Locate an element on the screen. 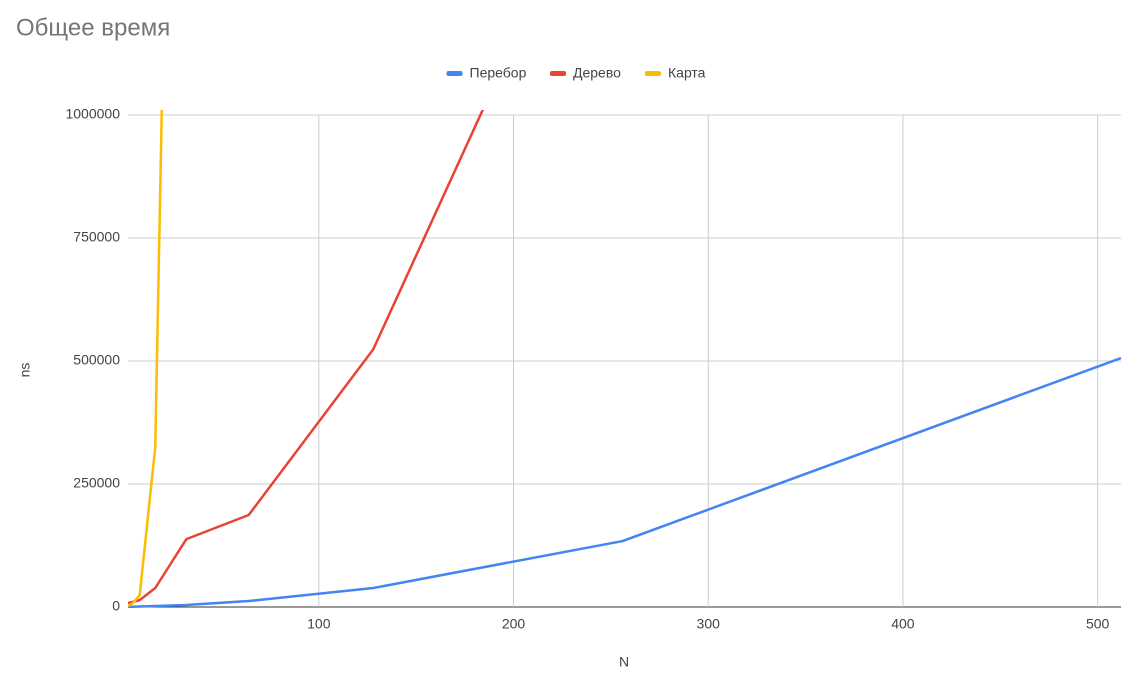 This screenshot has width=1137, height=681. y-tick-label: 750000 is located at coordinates (96, 237).